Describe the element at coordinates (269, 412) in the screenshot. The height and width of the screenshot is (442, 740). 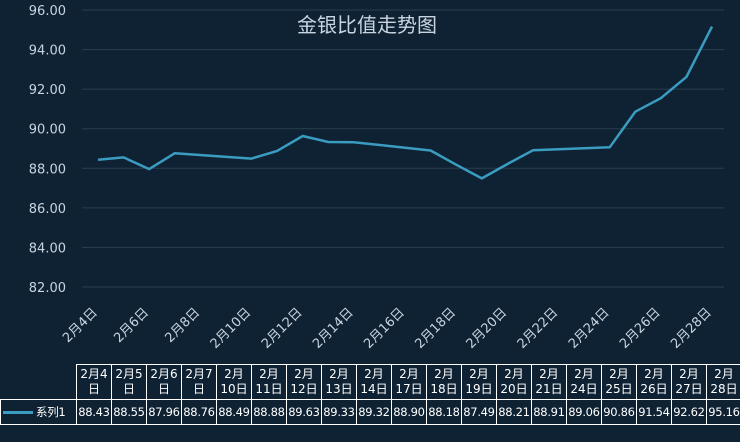
I see `data-table-value-cell: 88.88` at that location.